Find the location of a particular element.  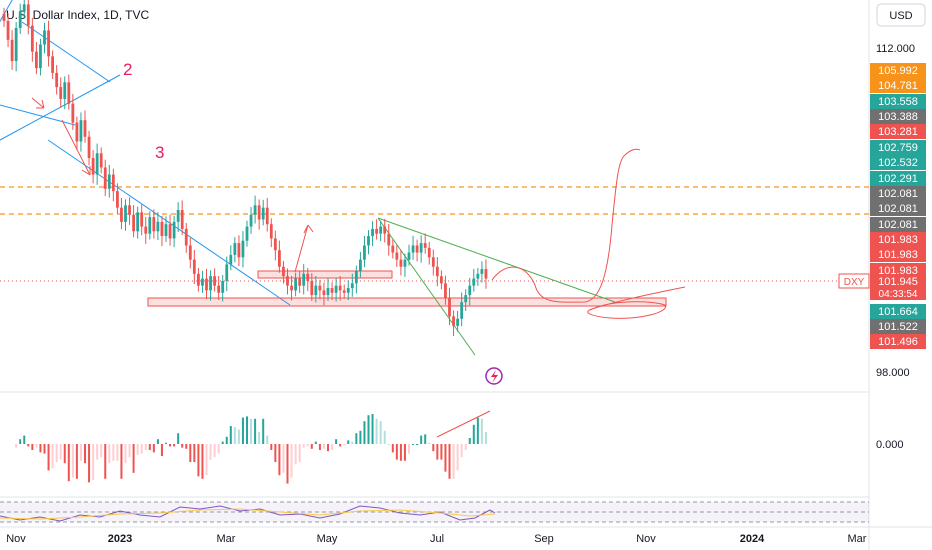

currency-button: USD is located at coordinates (901, 15).